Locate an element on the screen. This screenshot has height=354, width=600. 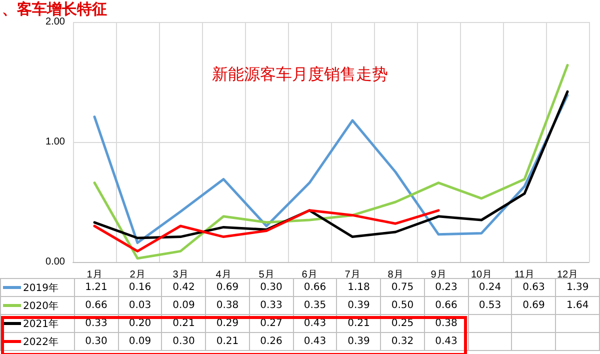
legend-label: 2022年 is located at coordinates (37, 341).